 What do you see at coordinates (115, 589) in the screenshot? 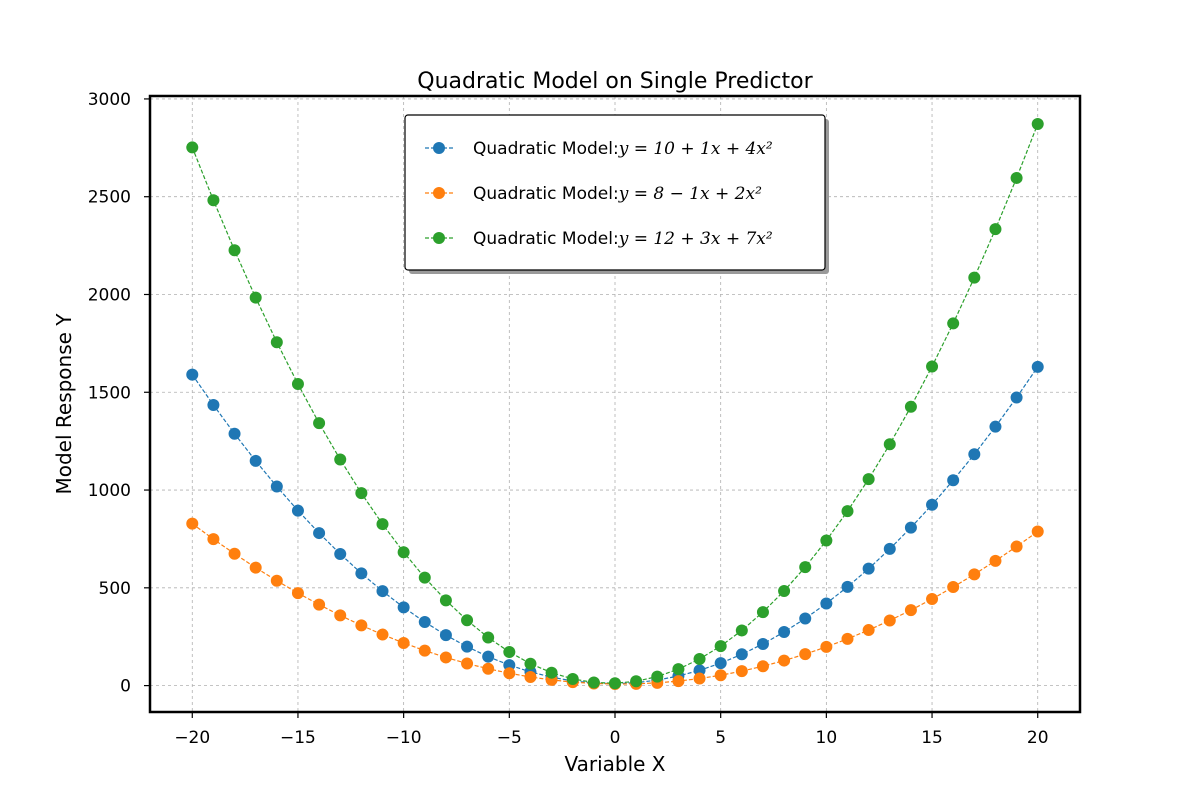
I see `y-tick-label: 500` at bounding box center [115, 589].